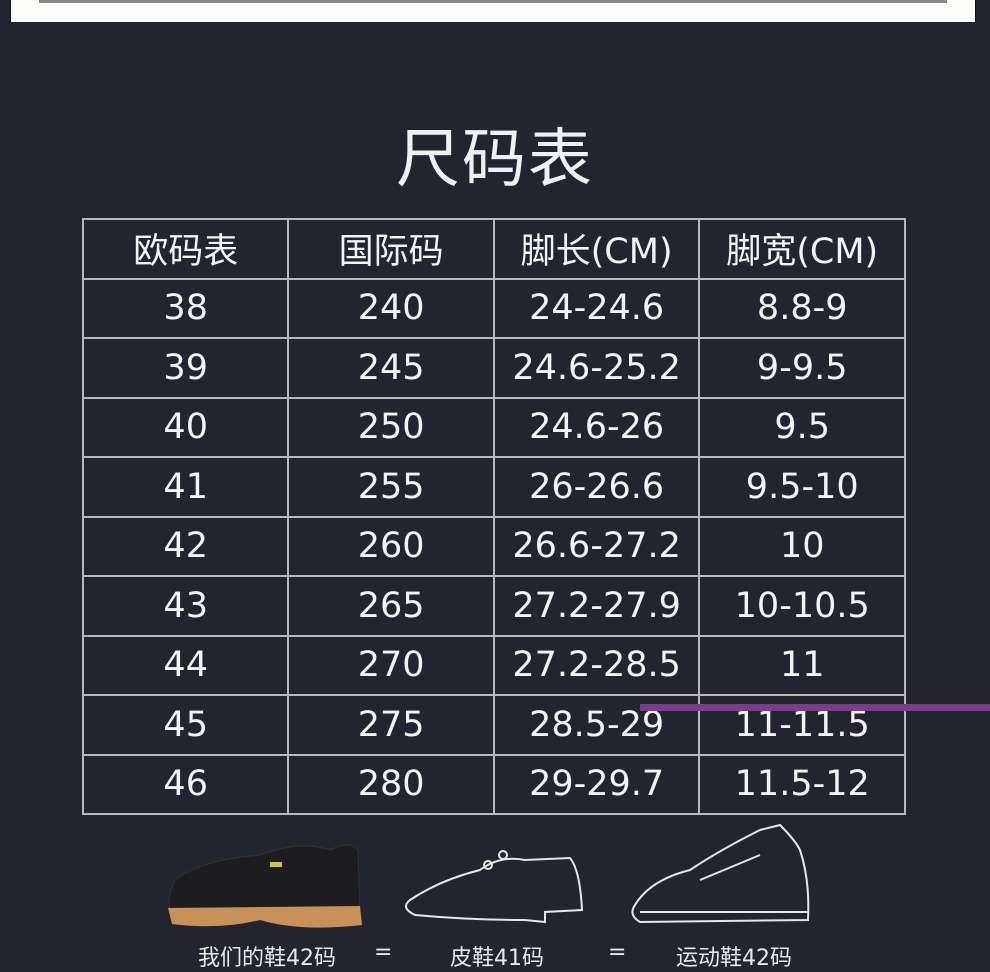 The height and width of the screenshot is (972, 990). I want to click on shoe-illustrations, so click(489, 875).